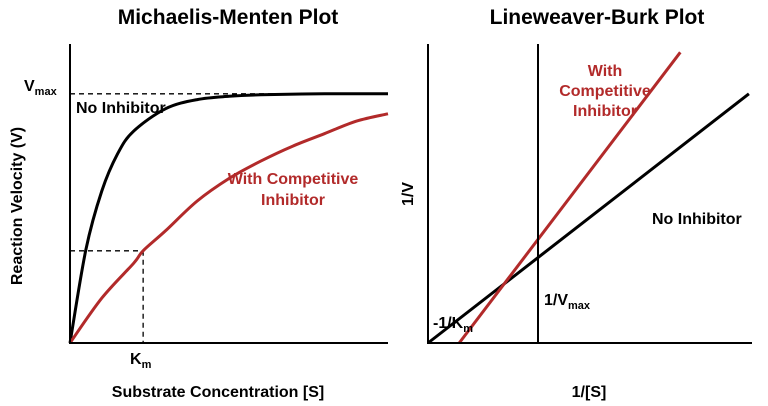 This screenshot has height=406, width=768. Describe the element at coordinates (17, 206) in the screenshot. I see `mm-y-axis-label: Reaction Velocity (V)` at that location.